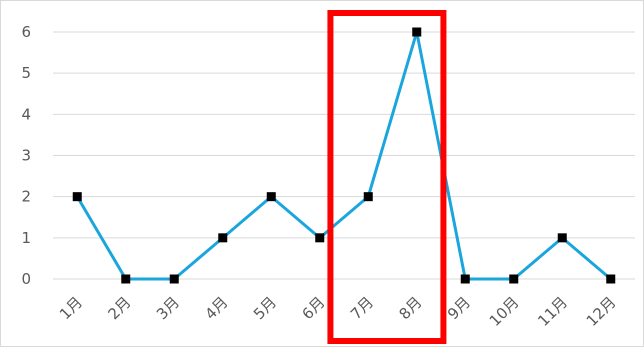 The image size is (644, 348). What do you see at coordinates (362, 308) in the screenshot?
I see `x-tick-label: 7月` at bounding box center [362, 308].